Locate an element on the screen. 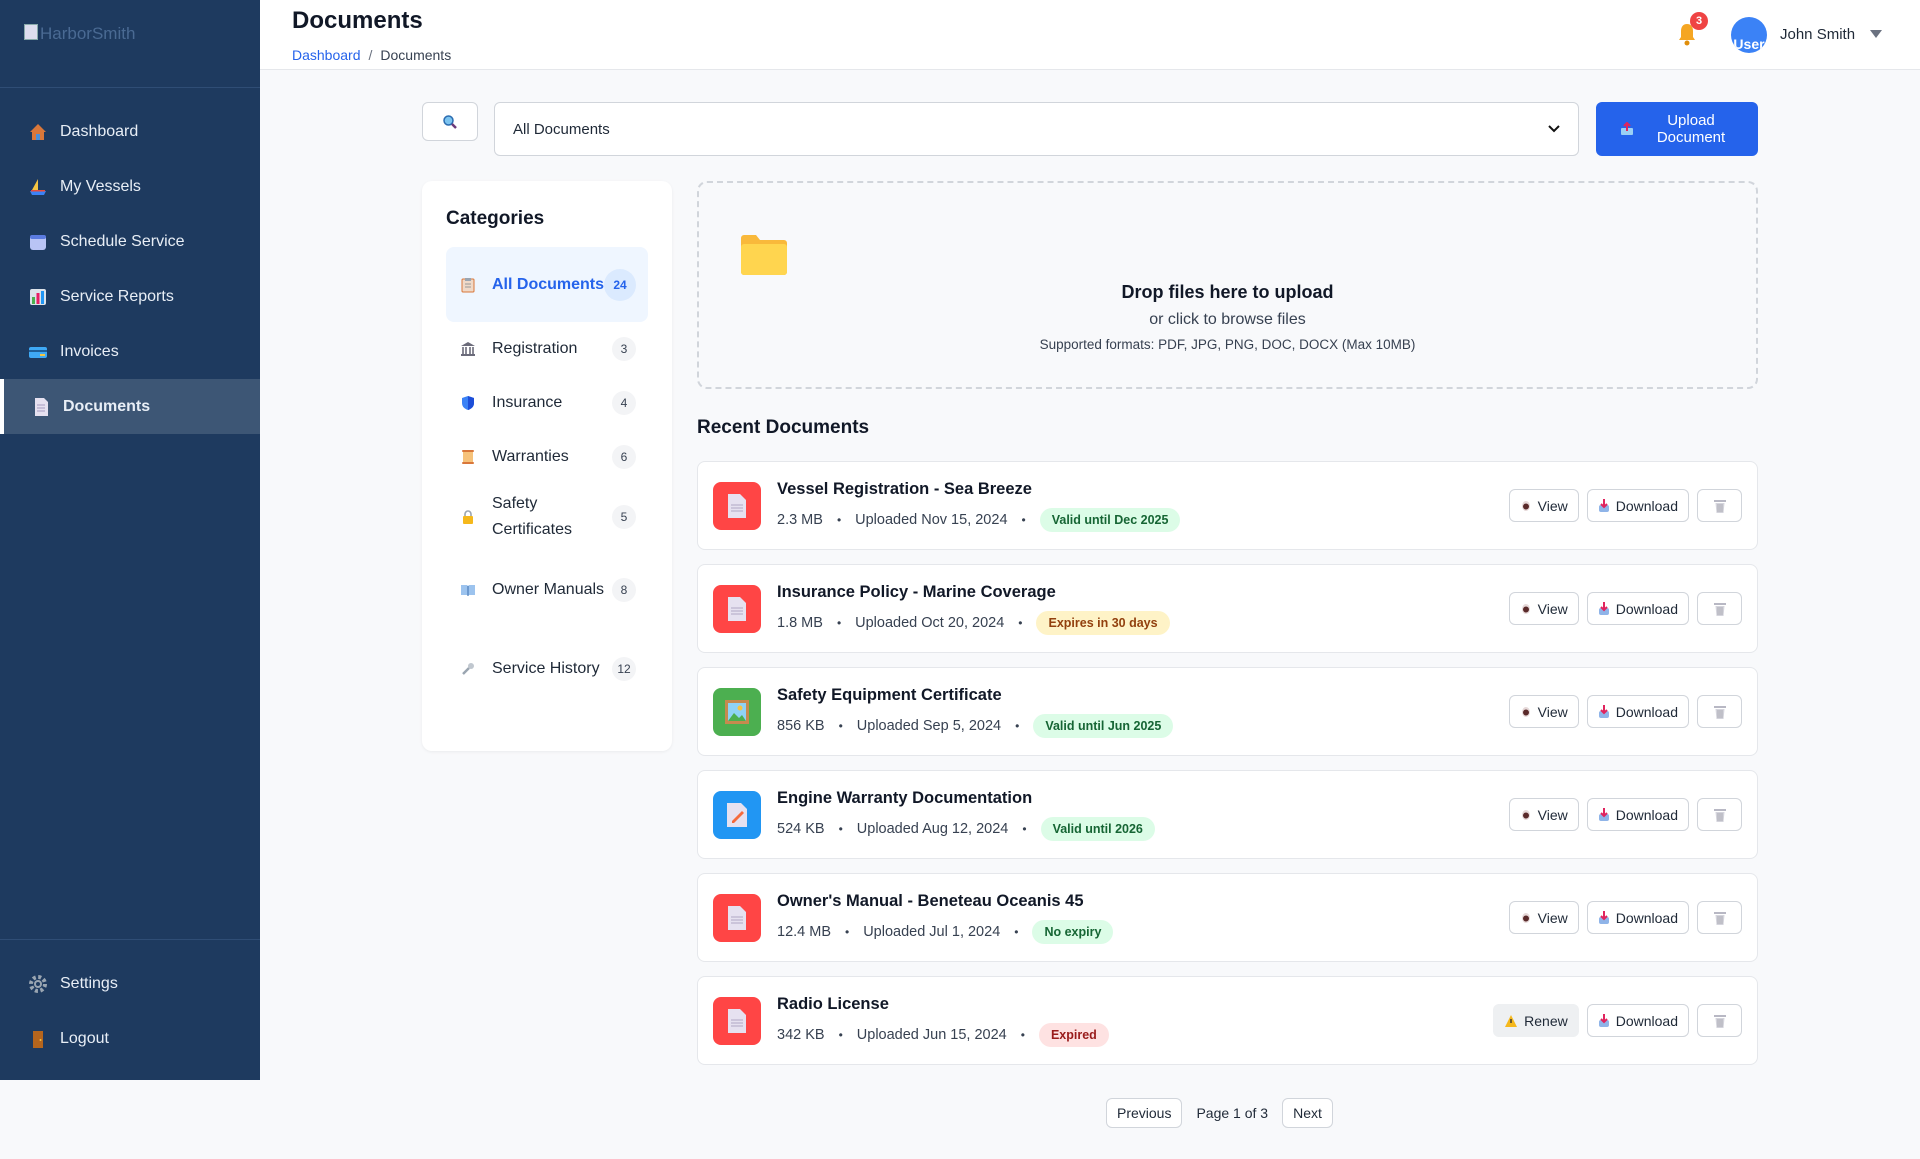 Image resolution: width=1920 pixels, height=1159 pixels. status-badge: Valid until Dec 2025 is located at coordinates (1110, 520).